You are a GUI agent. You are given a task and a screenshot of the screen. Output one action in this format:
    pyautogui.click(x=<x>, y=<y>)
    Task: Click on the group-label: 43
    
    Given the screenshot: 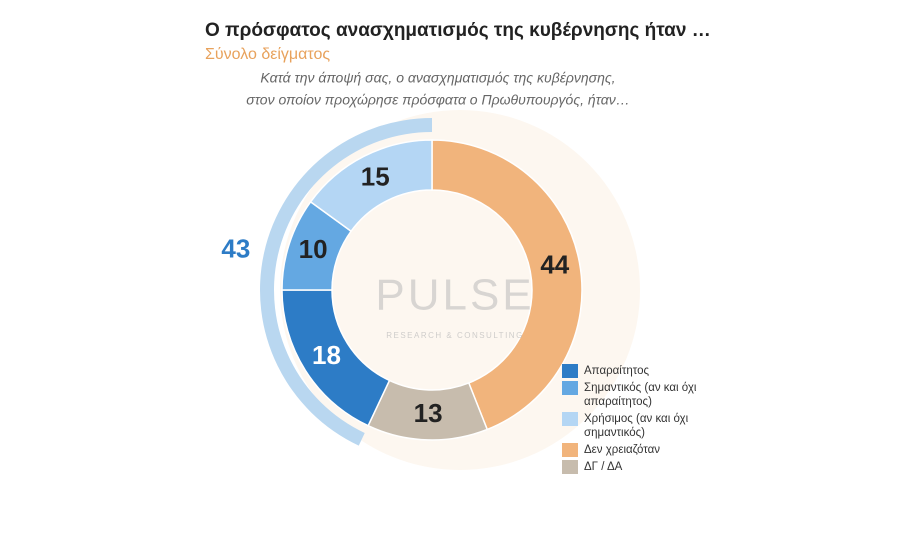 What is the action you would take?
    pyautogui.click(x=235, y=249)
    